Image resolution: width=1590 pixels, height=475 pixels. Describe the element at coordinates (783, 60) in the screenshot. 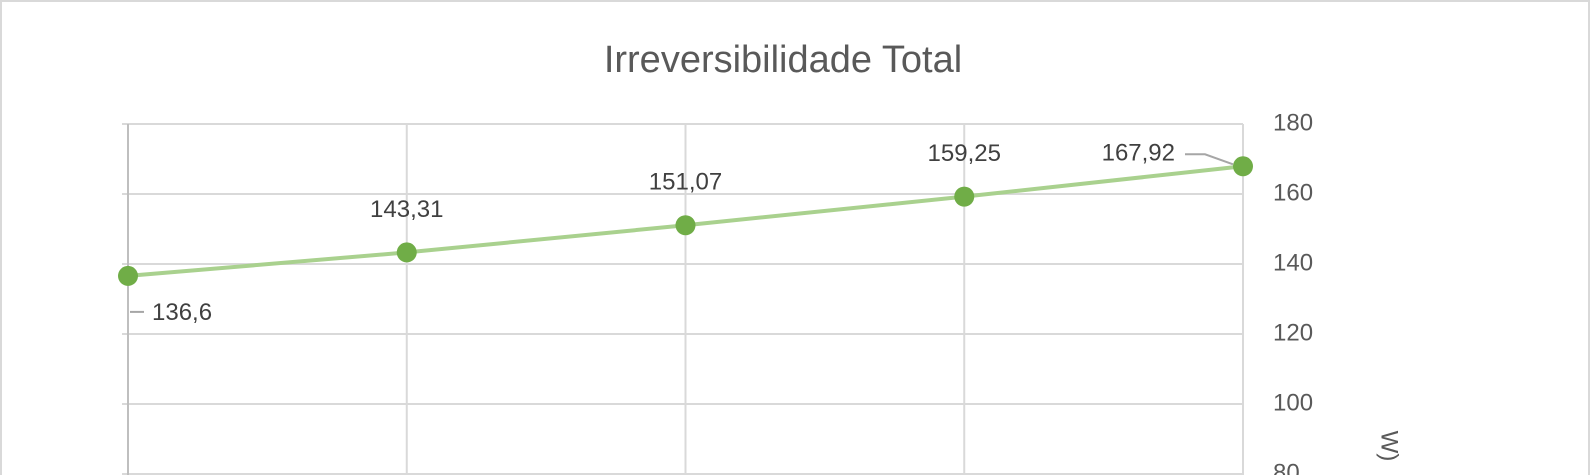

I see `chart-title: Irreversibilidade Total` at that location.